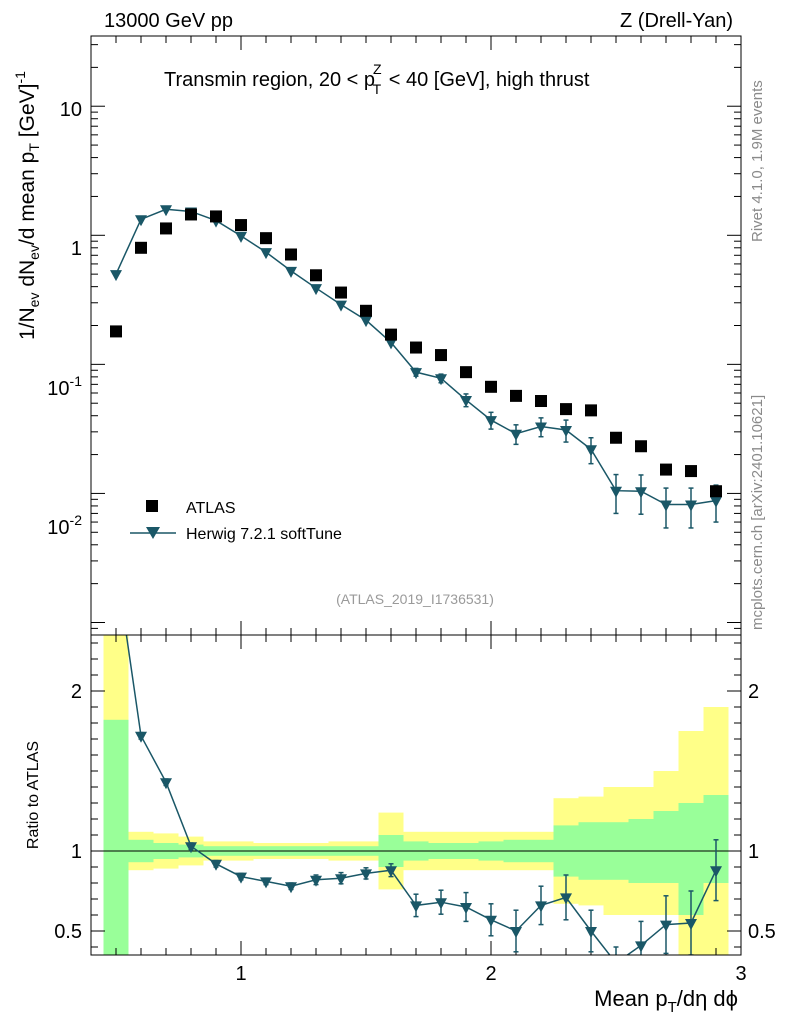  Describe the element at coordinates (153, 533) in the screenshot. I see `legend-herwig-marker` at that location.